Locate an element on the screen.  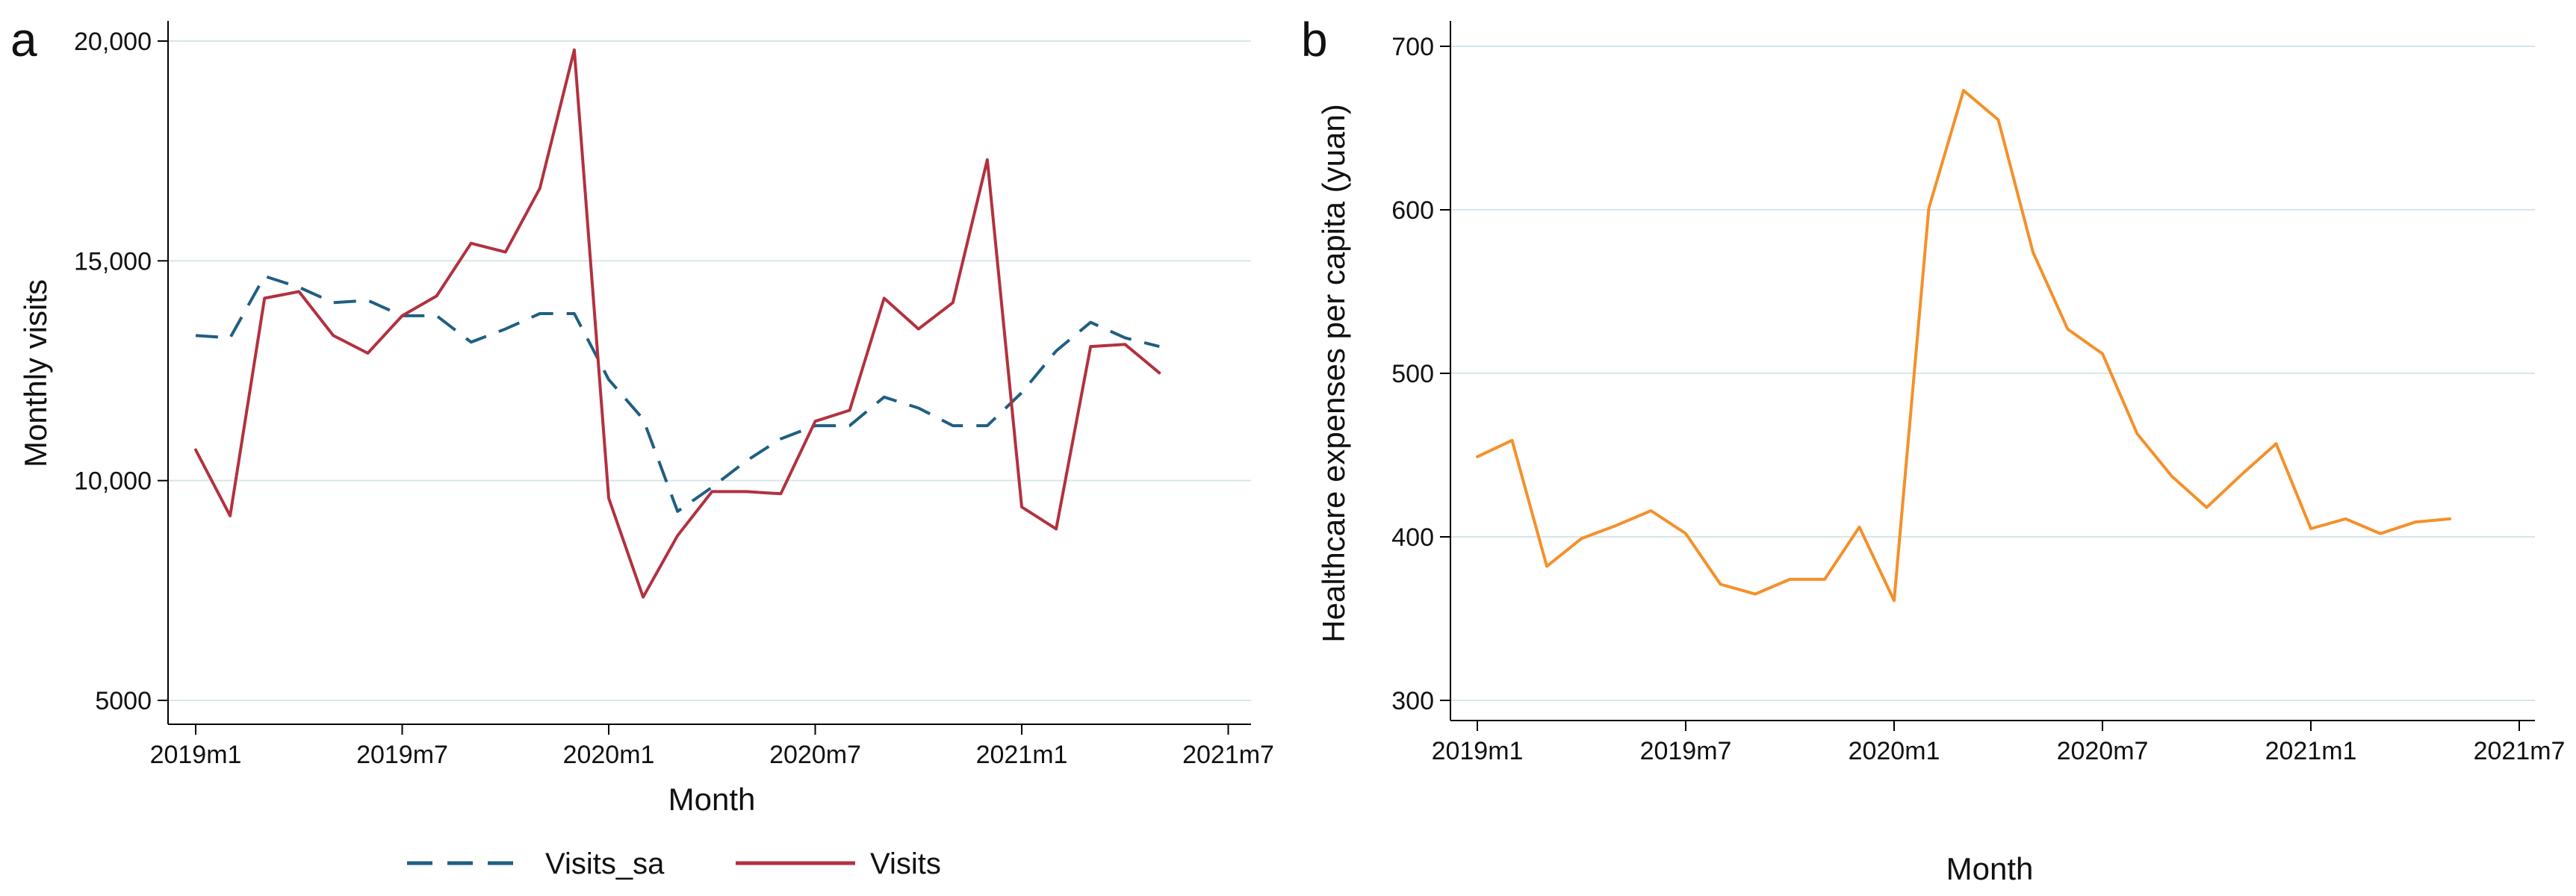
panel-b-y-axis-title: Healthcare expenses per capita (yuan) is located at coordinates (1333, 373).